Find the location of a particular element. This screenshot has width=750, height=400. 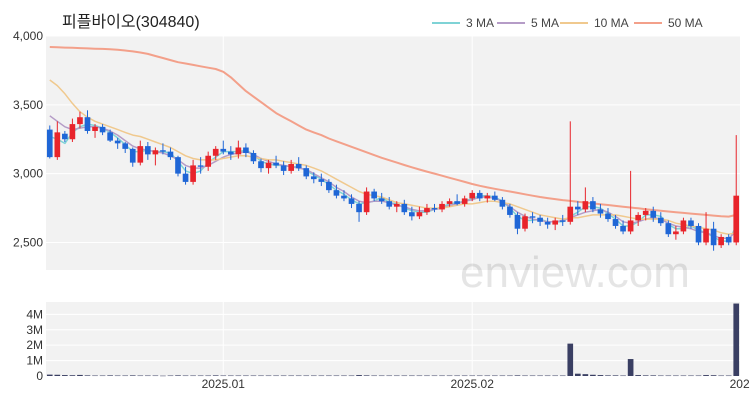

price-tick-label: 2,500 is located at coordinates (28, 242).